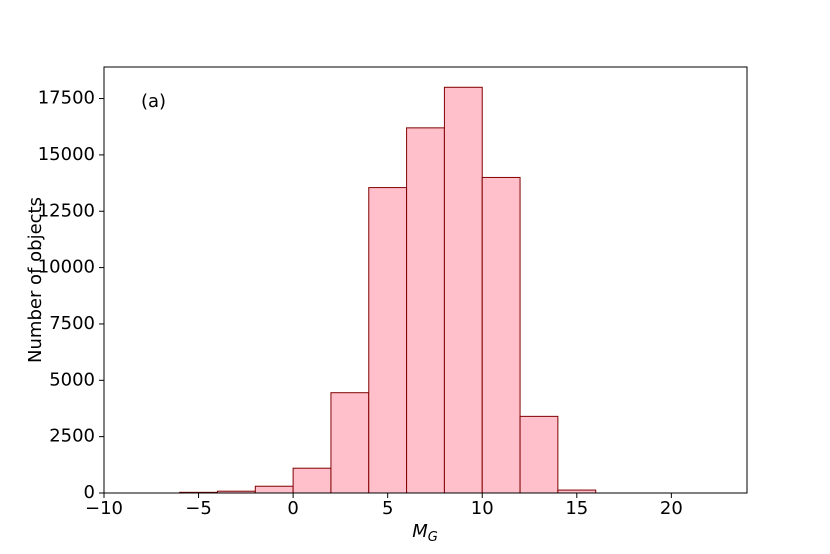 Image resolution: width=830 pixels, height=554 pixels. I want to click on x-axis-label-sub: G, so click(433, 537).